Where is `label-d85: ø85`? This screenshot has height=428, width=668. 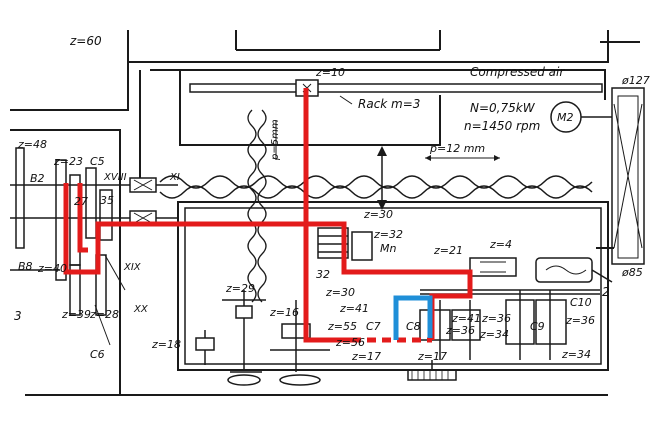
label-d85: ø85 is located at coordinates (632, 272).